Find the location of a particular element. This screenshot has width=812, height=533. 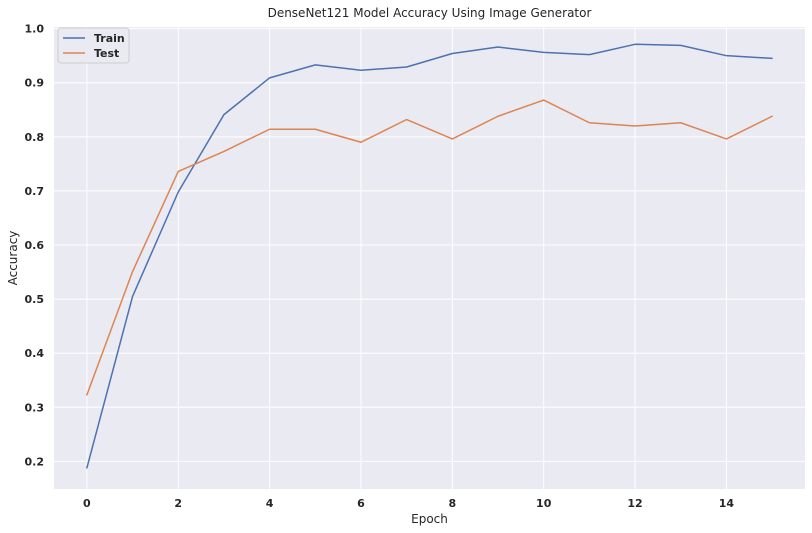

y-tick-label: 1.0 is located at coordinates (35, 29).